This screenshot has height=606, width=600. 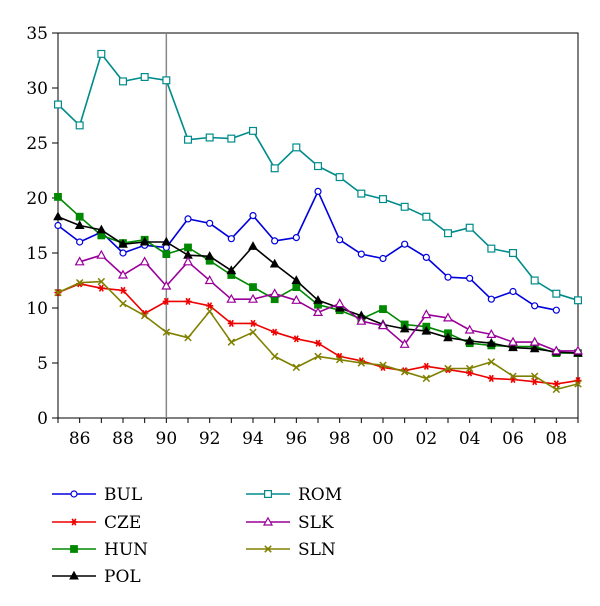 What do you see at coordinates (42, 364) in the screenshot?
I see `y-tick-label: 5` at bounding box center [42, 364].